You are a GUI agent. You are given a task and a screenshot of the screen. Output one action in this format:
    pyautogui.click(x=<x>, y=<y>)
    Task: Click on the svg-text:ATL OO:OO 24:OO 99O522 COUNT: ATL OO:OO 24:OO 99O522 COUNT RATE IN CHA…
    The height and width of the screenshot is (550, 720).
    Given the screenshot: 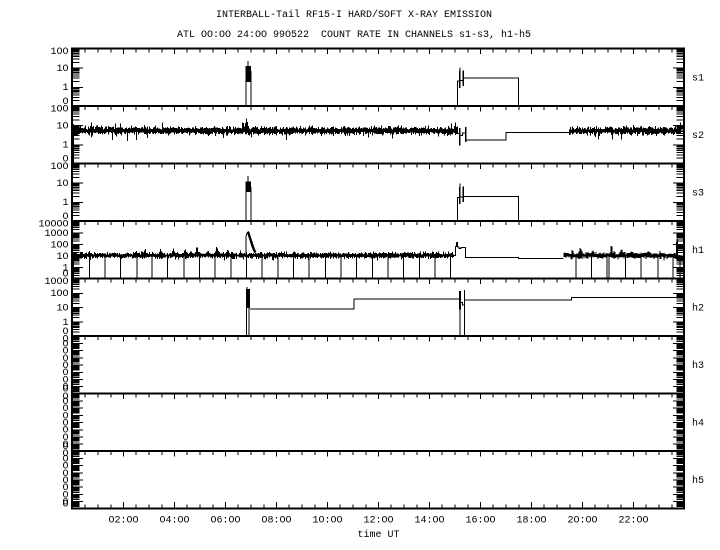 What is the action you would take?
    pyautogui.click(x=354, y=35)
    